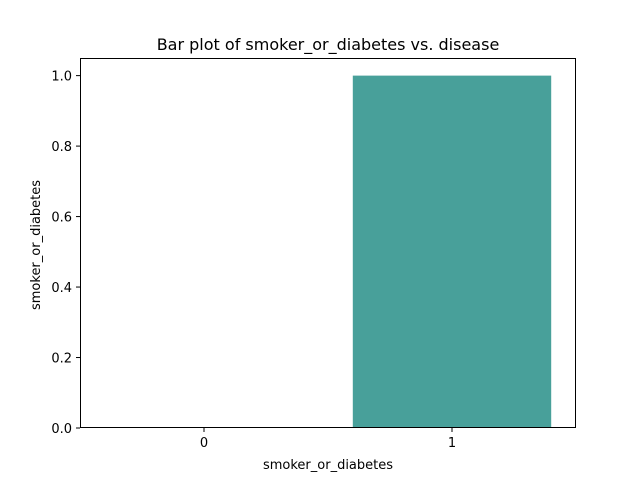 This screenshot has height=480, width=640. Describe the element at coordinates (61, 77) in the screenshot. I see `y-tick-label: 1.0` at that location.